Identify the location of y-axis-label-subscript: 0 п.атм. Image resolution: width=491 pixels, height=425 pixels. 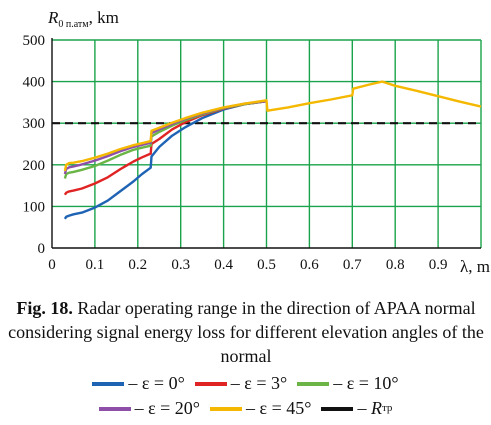
(73, 24).